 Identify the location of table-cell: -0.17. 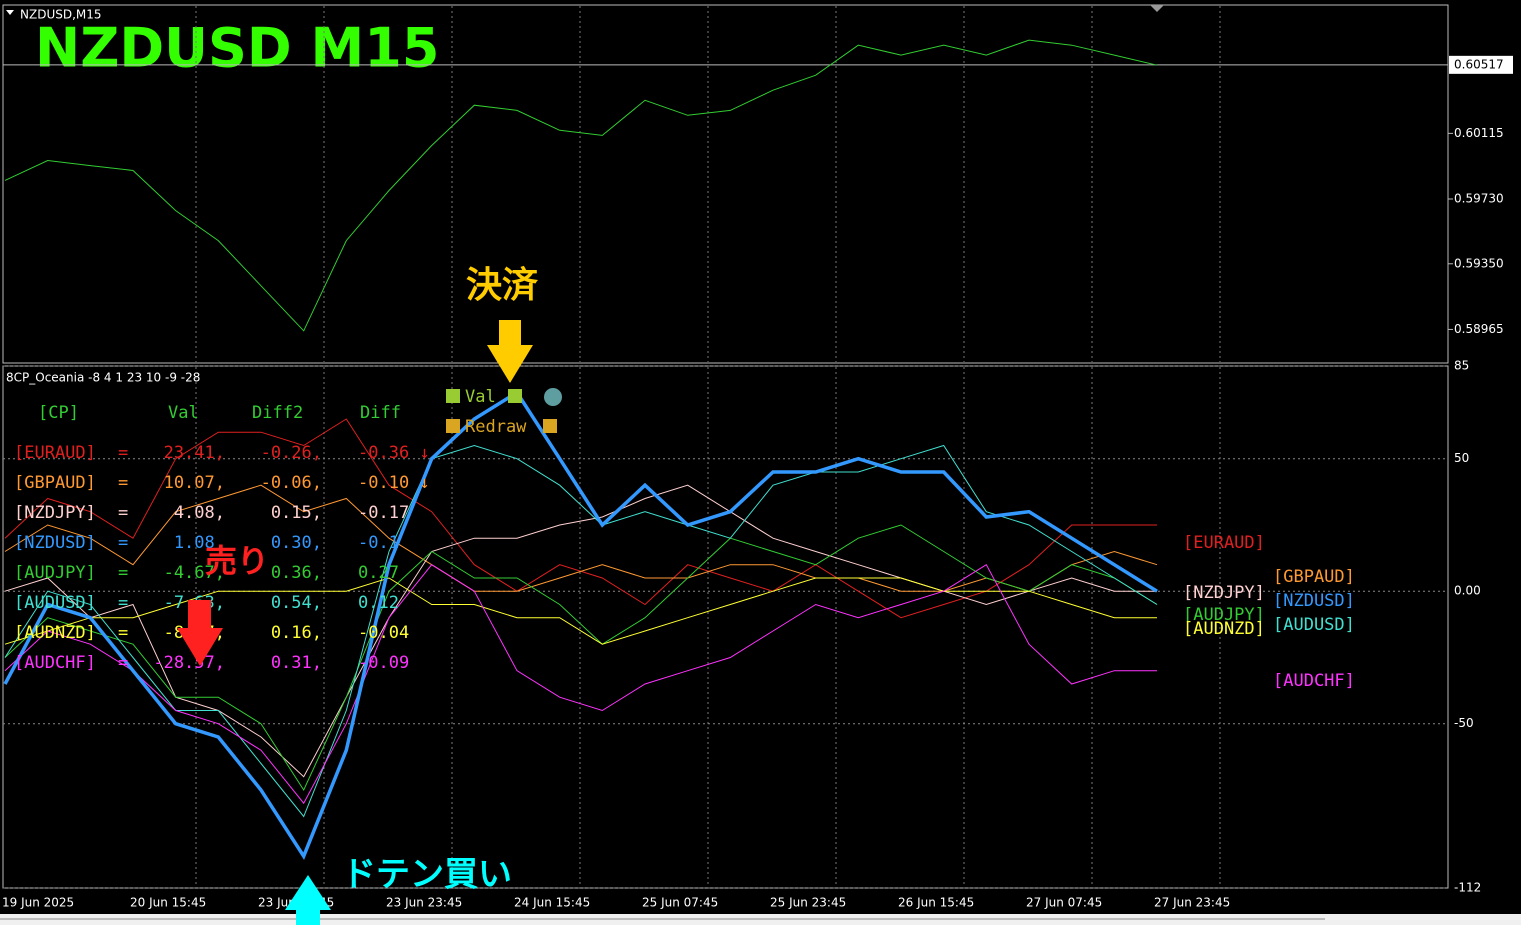
(383, 513).